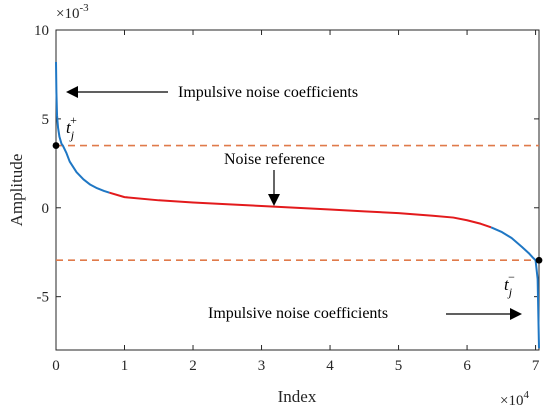  What do you see at coordinates (43, 298) in the screenshot?
I see `y-tick-label: -5` at bounding box center [43, 298].